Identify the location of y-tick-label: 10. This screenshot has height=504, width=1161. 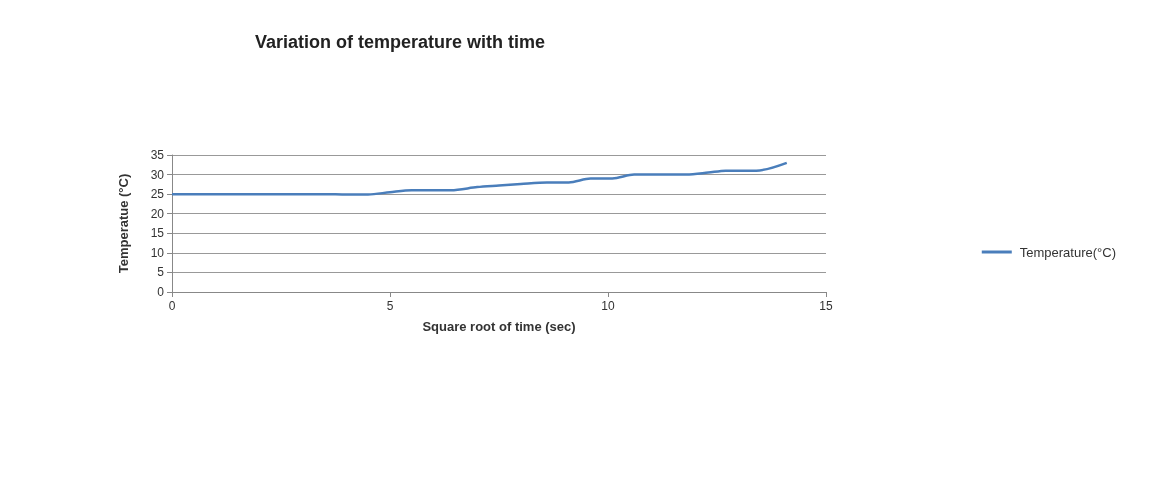
(157, 252).